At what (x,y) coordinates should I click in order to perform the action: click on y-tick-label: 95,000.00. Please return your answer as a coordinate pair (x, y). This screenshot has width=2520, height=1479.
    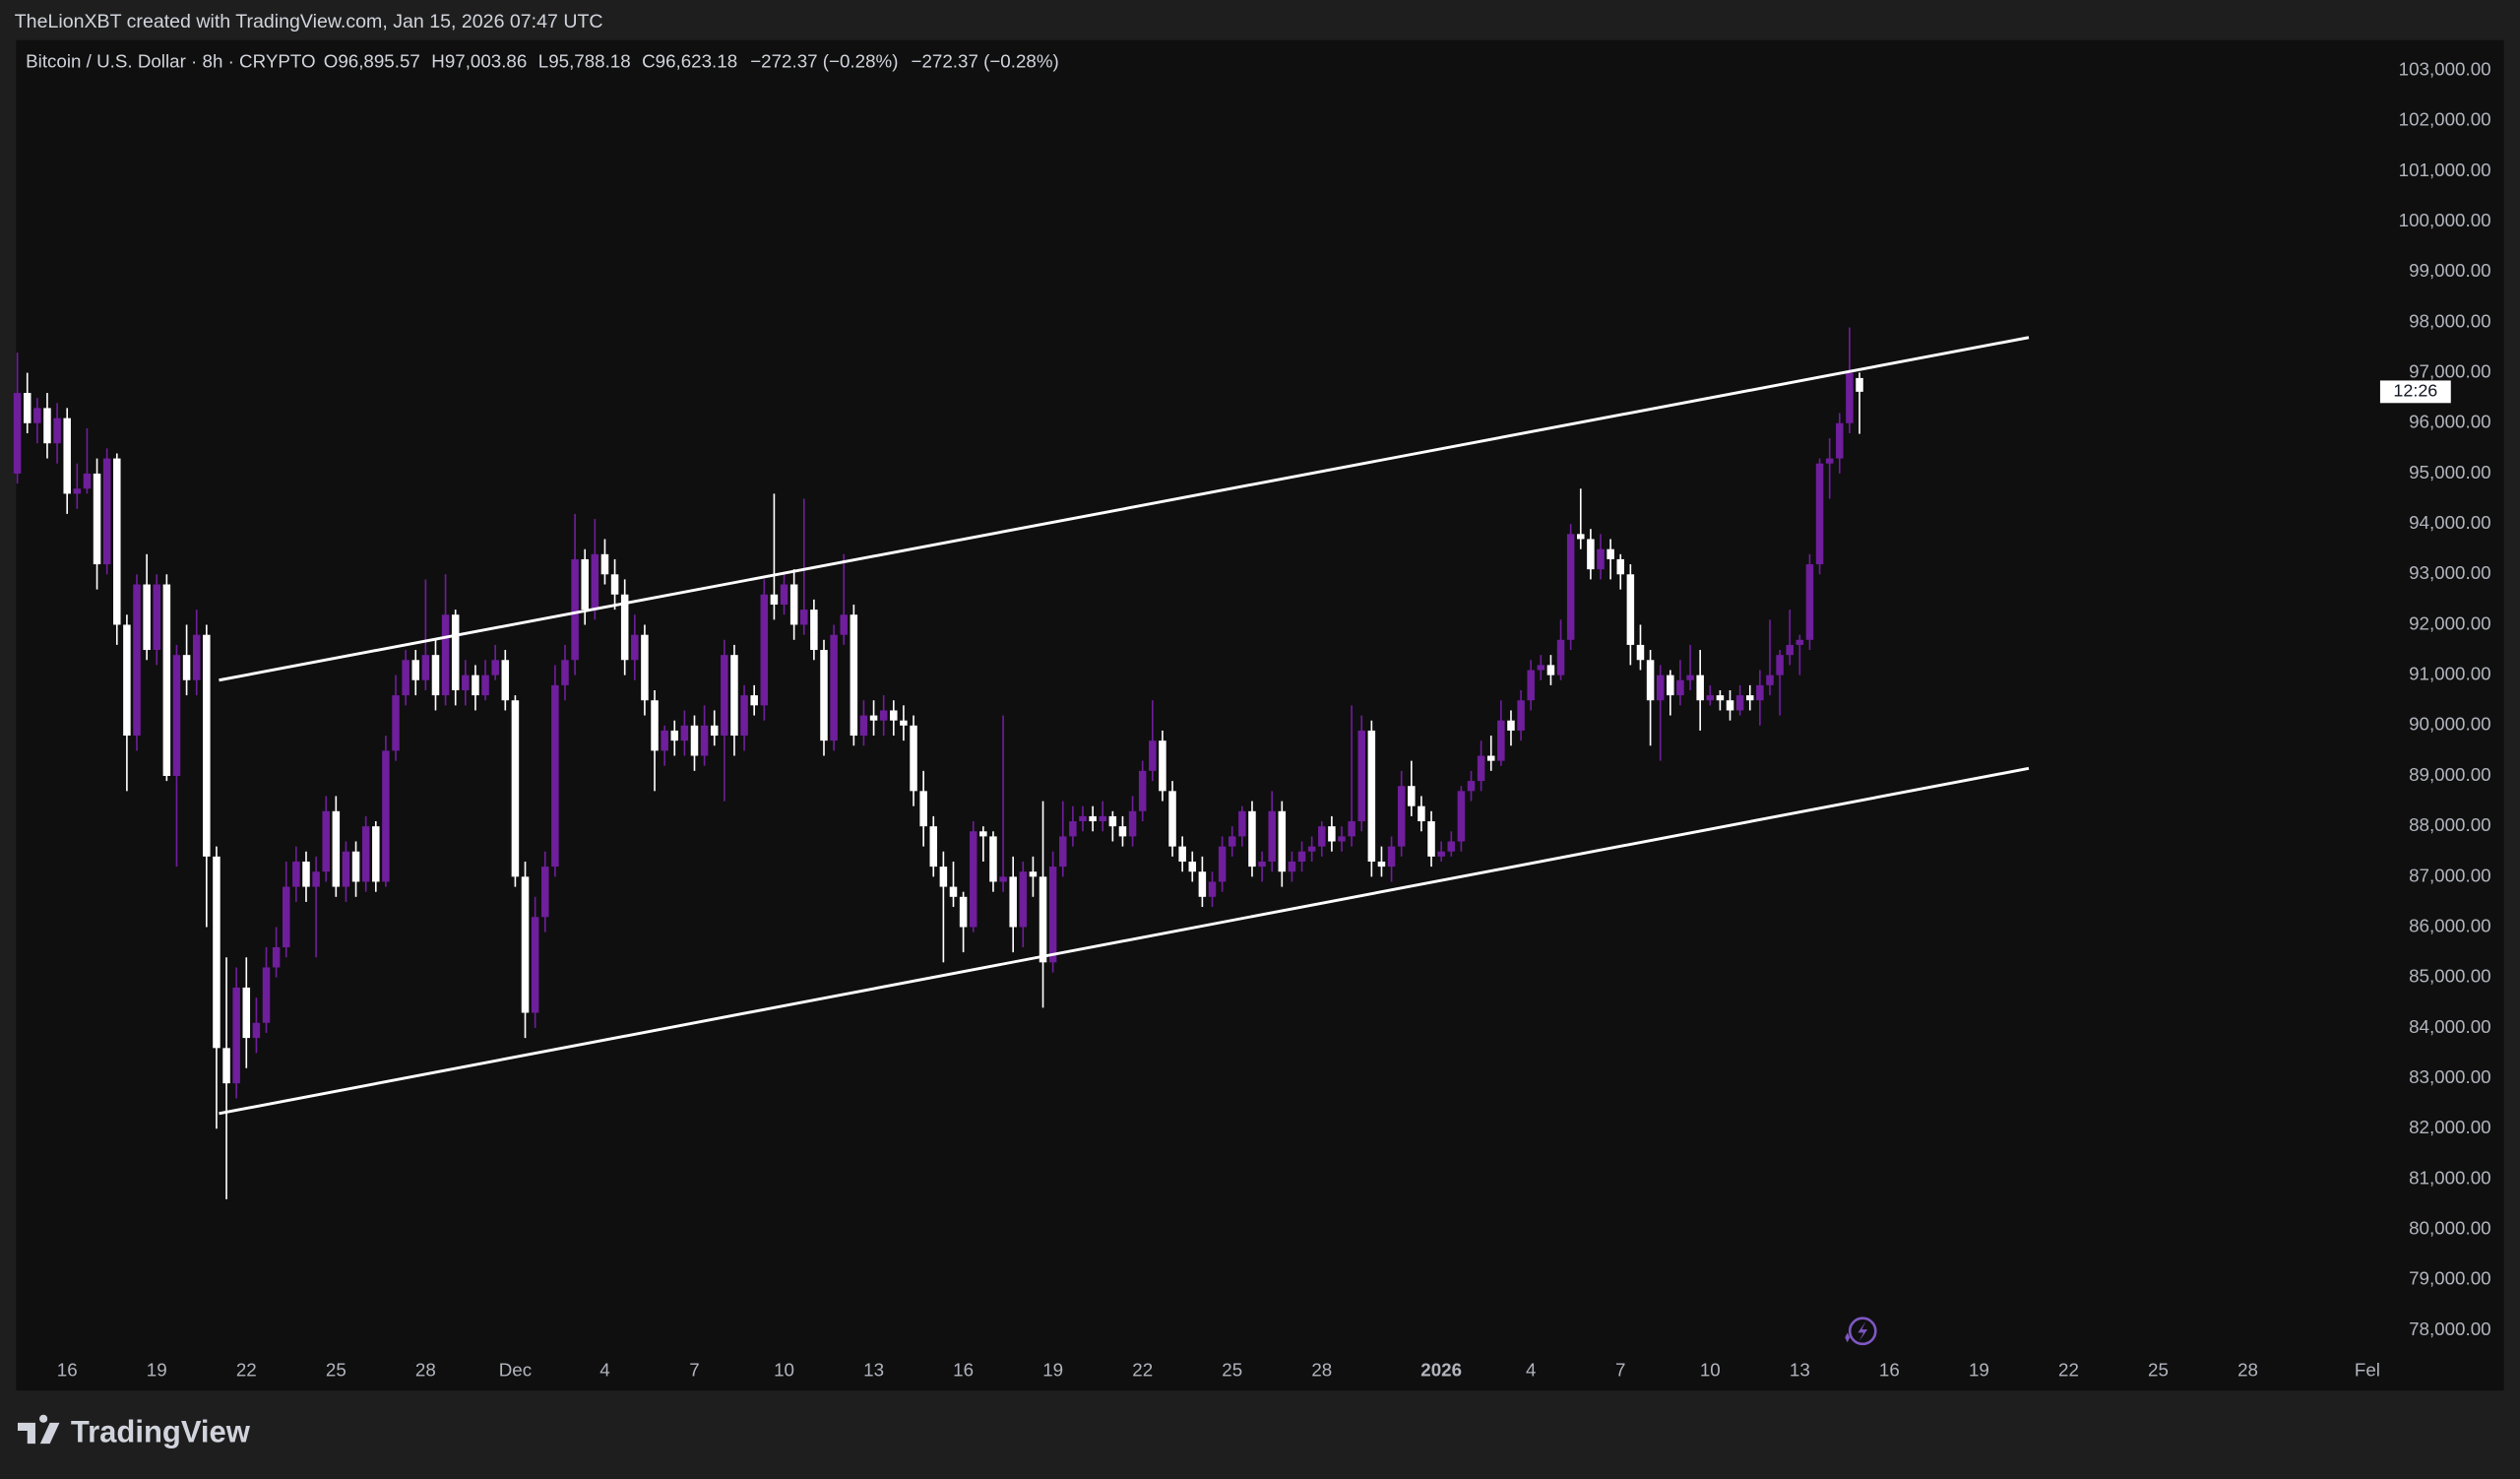
    Looking at the image, I should click on (2449, 472).